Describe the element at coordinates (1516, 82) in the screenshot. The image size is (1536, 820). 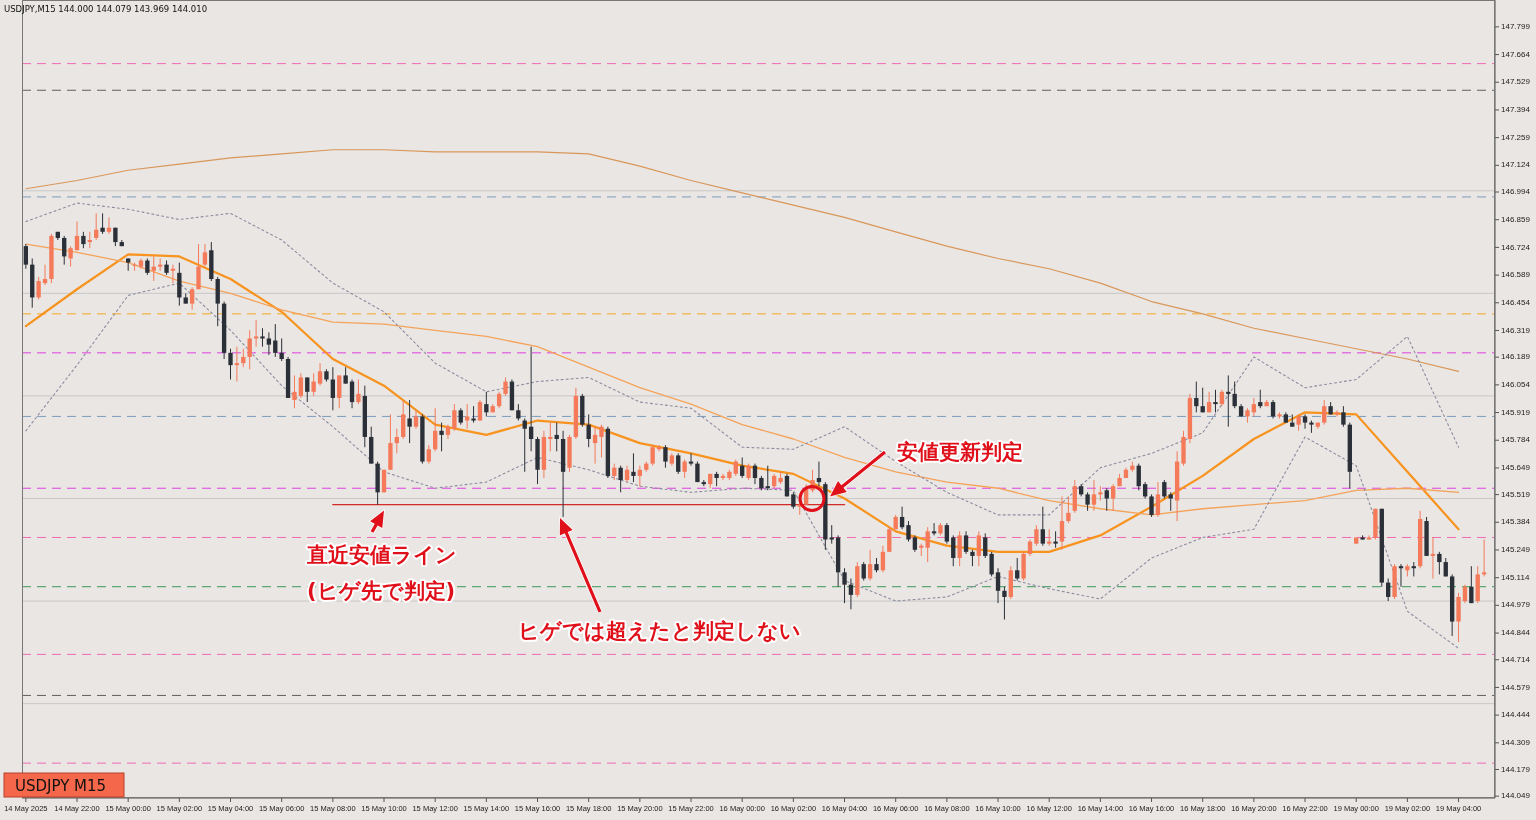
I see `y-tick-label: 147.529` at that location.